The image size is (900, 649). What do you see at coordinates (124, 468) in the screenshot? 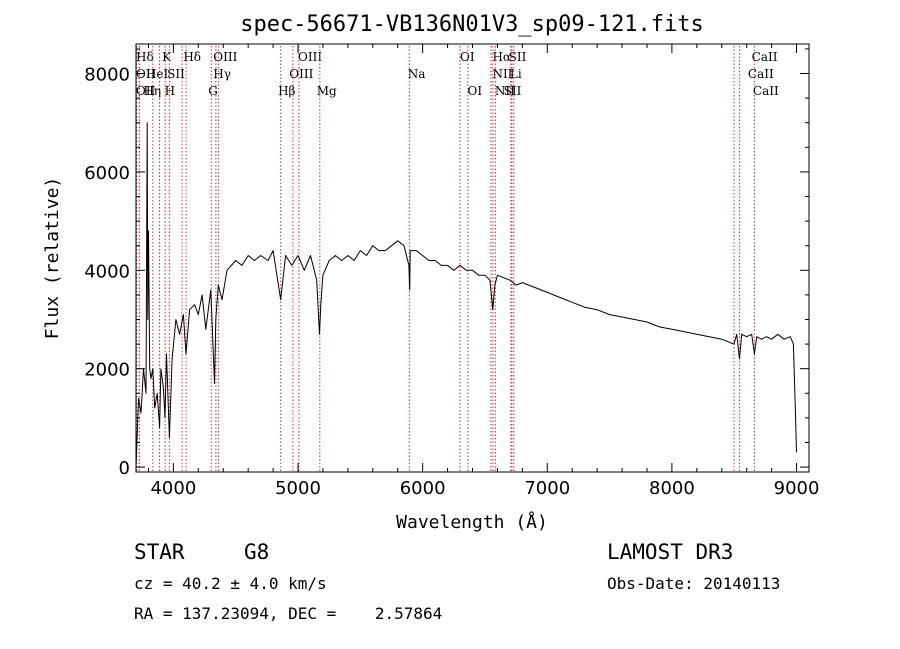
I see `y-tick-label: 0` at bounding box center [124, 468].